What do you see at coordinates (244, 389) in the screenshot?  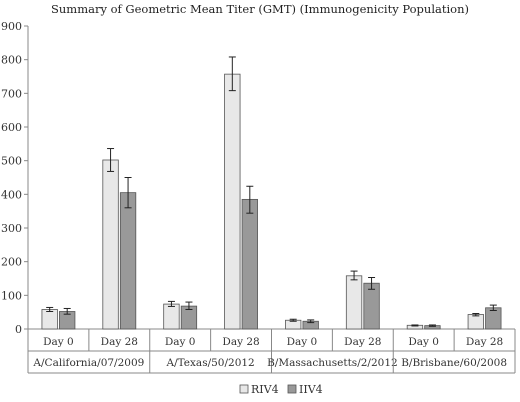 I see `legend-swatch-riv4` at bounding box center [244, 389].